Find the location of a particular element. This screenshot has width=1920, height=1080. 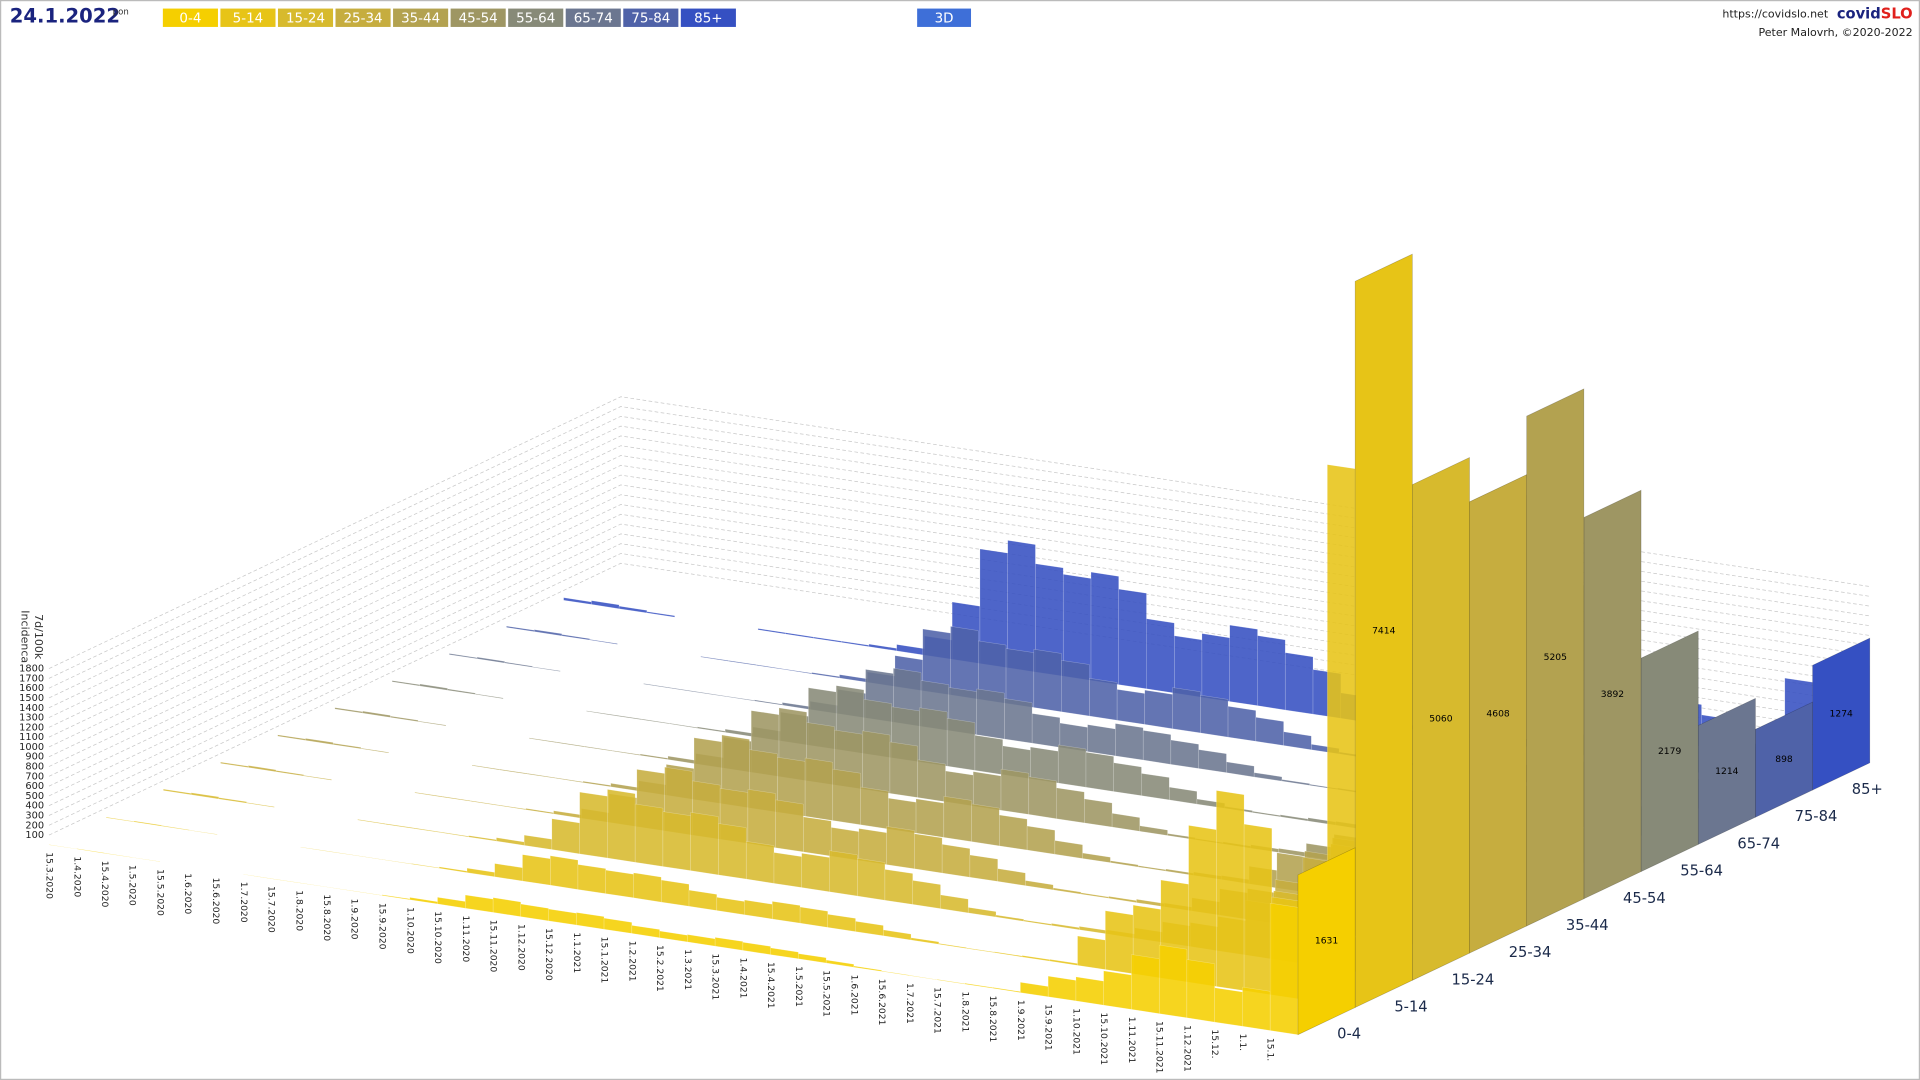

mode-button-label: 3D is located at coordinates (944, 18).